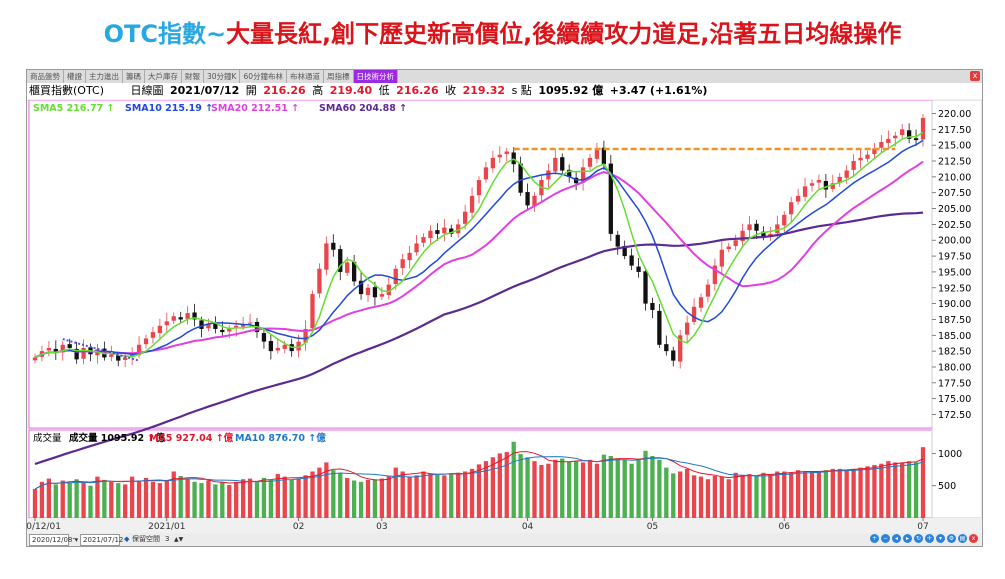  I want to click on tab-7: 30分鐘K, so click(222, 76).